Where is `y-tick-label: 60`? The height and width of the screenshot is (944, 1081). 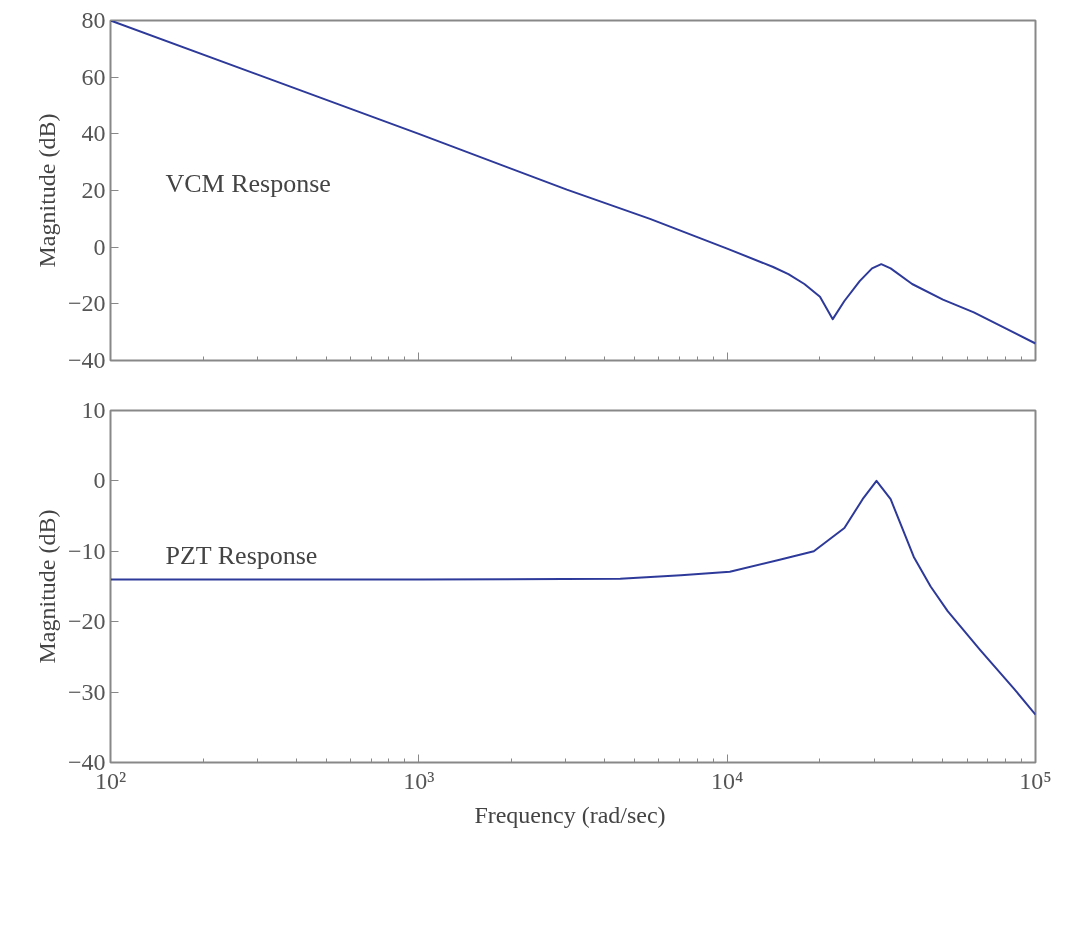
y-tick-label: 60 is located at coordinates (93, 76).